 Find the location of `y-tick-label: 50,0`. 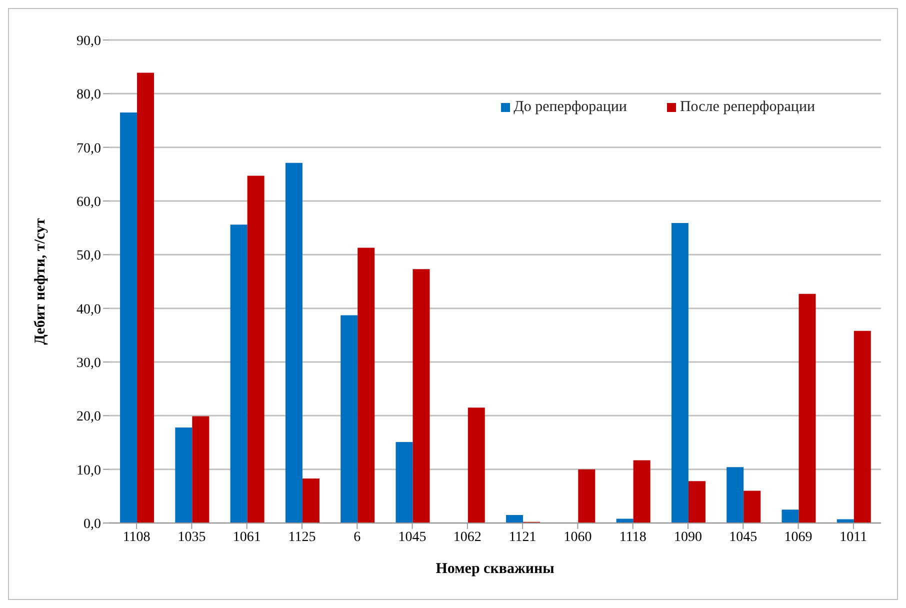

y-tick-label: 50,0 is located at coordinates (88, 256).